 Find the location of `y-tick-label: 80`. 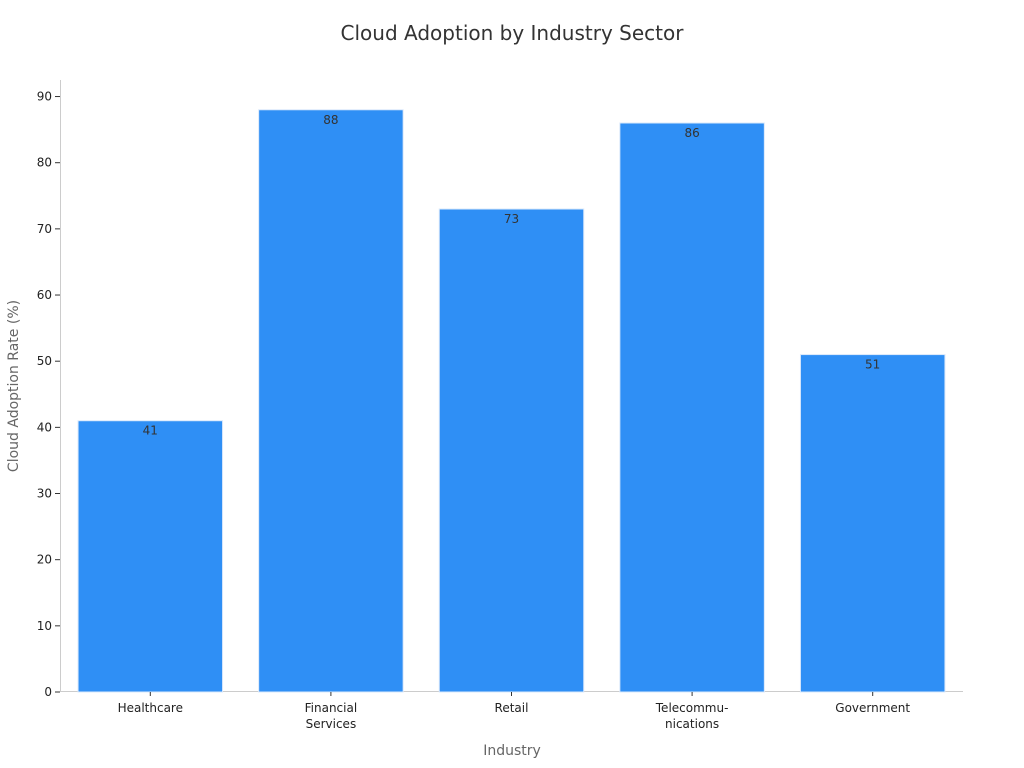

y-tick-label: 80 is located at coordinates (44, 163).